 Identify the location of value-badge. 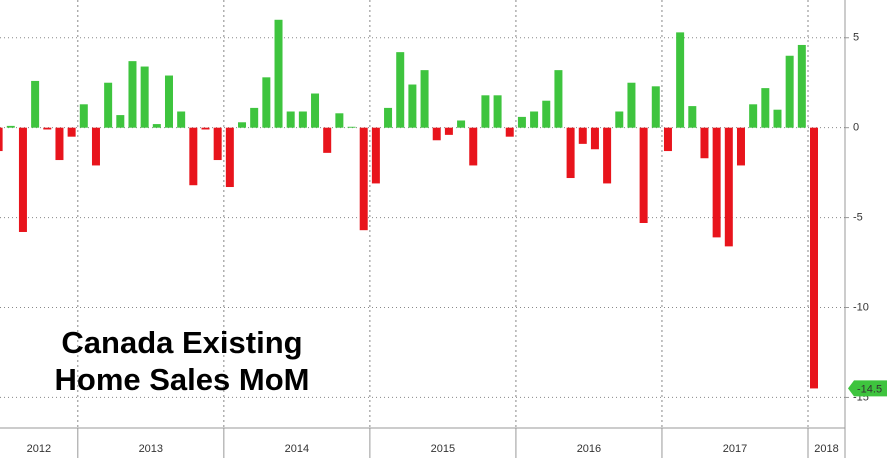
(867, 388).